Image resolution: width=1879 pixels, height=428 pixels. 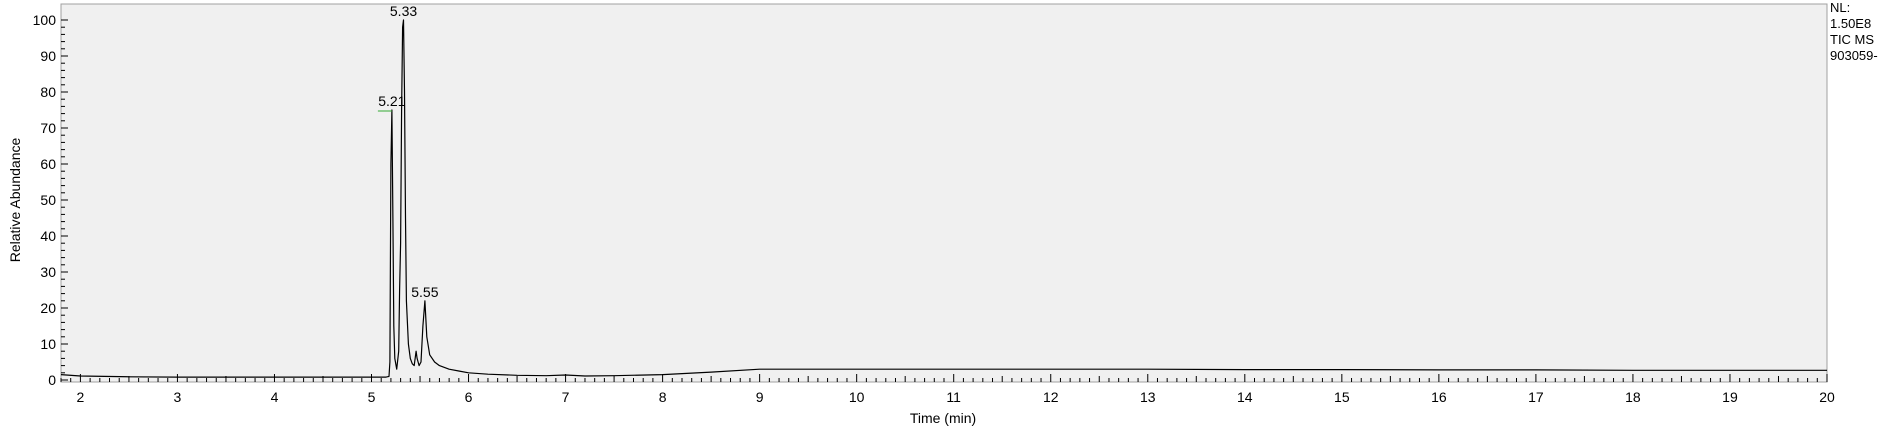 I want to click on x-tick-label: 14, so click(x=1245, y=397).